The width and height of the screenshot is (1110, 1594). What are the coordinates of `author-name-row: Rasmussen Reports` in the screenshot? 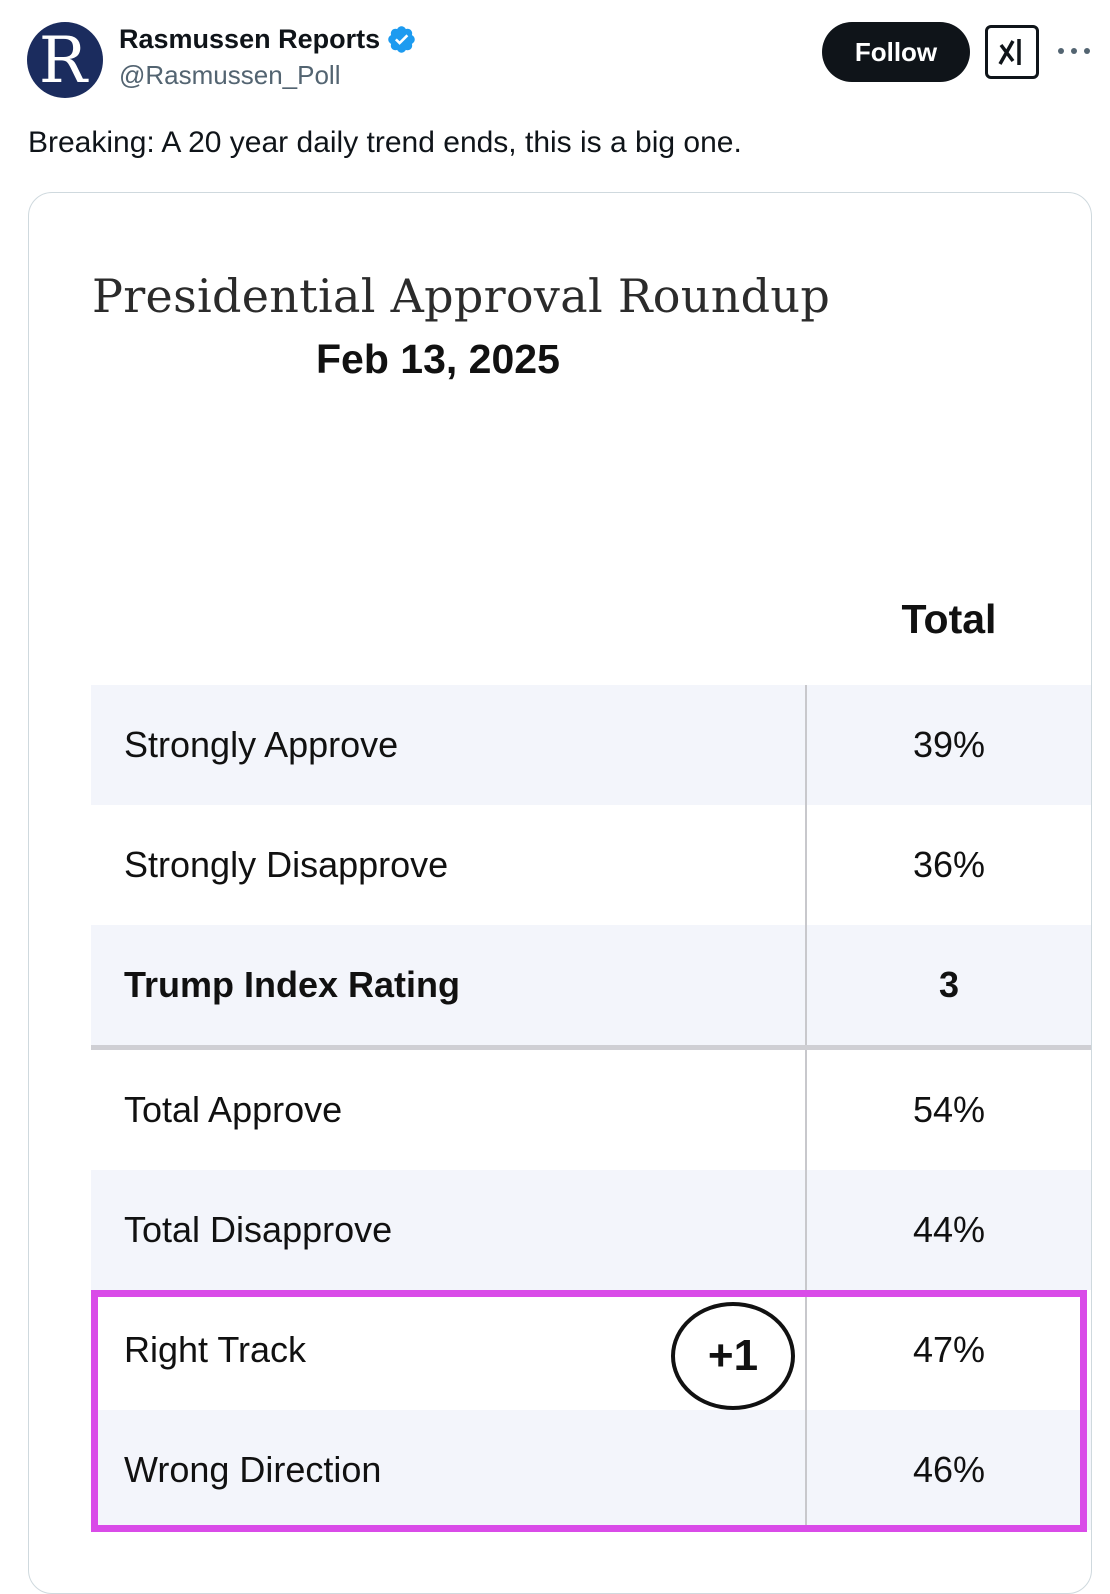 It's located at (268, 39).